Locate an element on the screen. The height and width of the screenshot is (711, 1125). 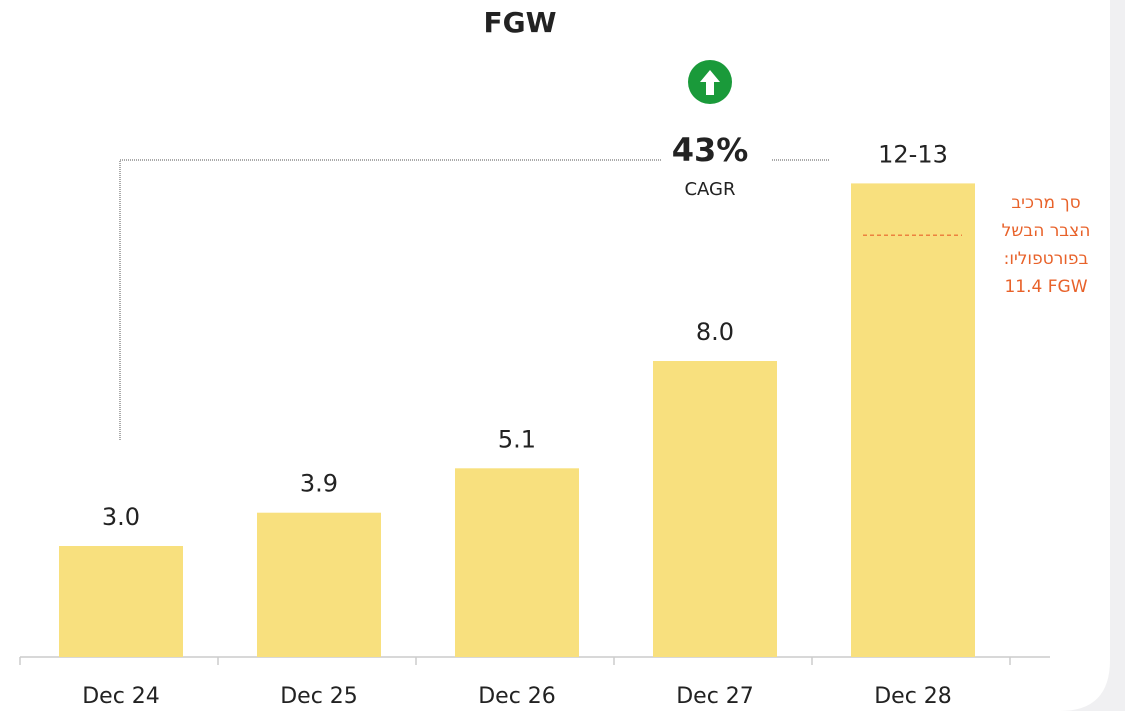
up-arrow-icon is located at coordinates (710, 82).